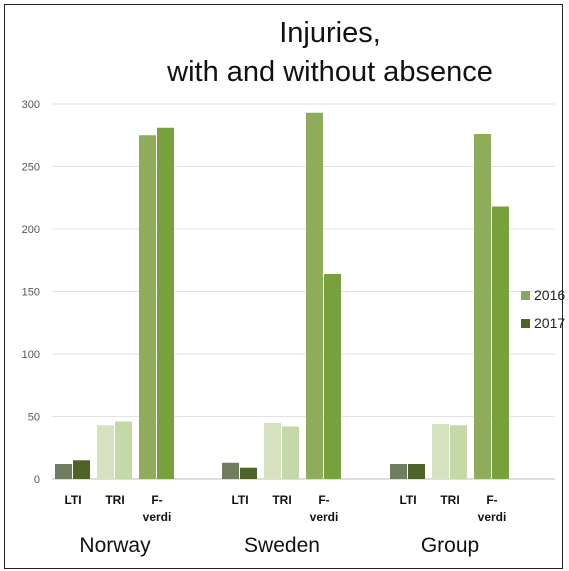 Image resolution: width=569 pixels, height=571 pixels. What do you see at coordinates (282, 545) in the screenshot?
I see `group-label: Sweden` at bounding box center [282, 545].